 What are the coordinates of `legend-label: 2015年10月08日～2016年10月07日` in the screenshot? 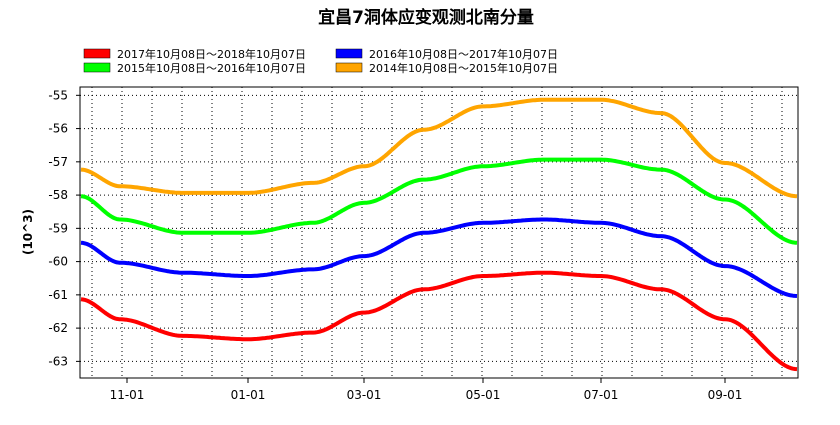 It's located at (211, 68).